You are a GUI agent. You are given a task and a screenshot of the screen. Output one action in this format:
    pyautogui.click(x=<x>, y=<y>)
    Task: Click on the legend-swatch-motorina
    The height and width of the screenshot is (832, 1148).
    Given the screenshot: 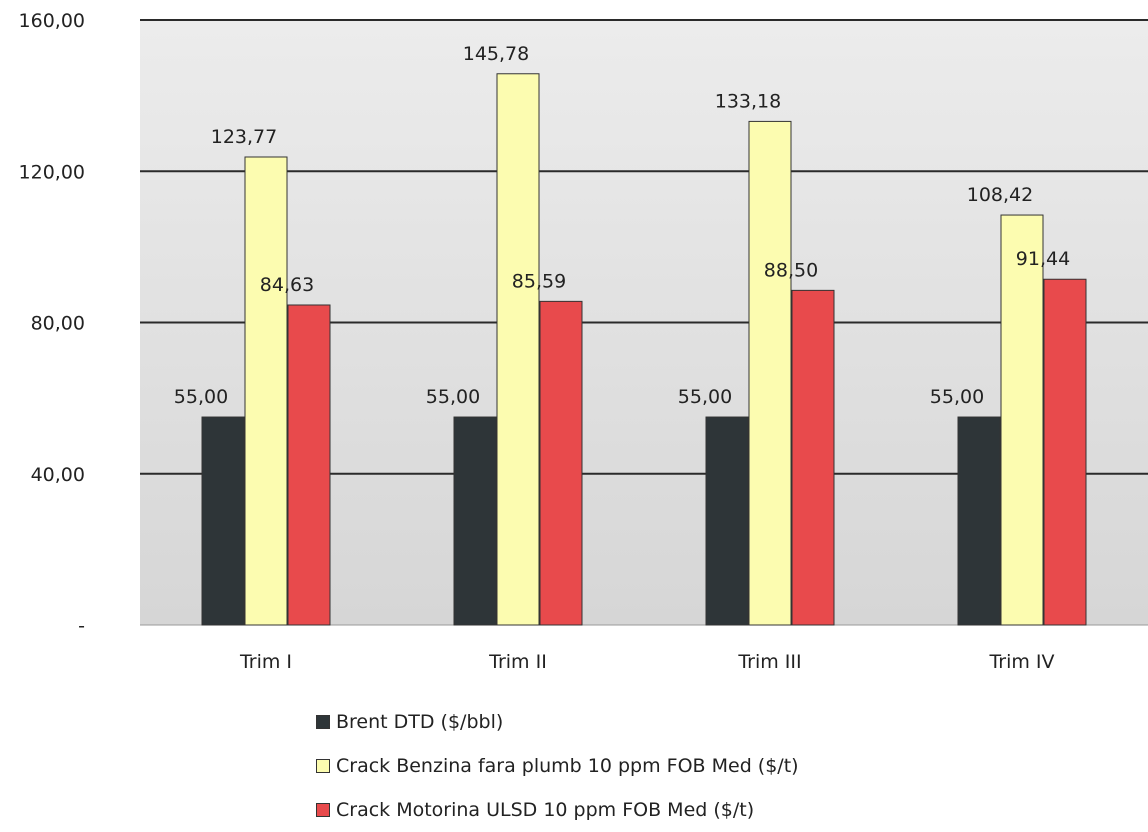 What is the action you would take?
    pyautogui.click(x=323, y=810)
    